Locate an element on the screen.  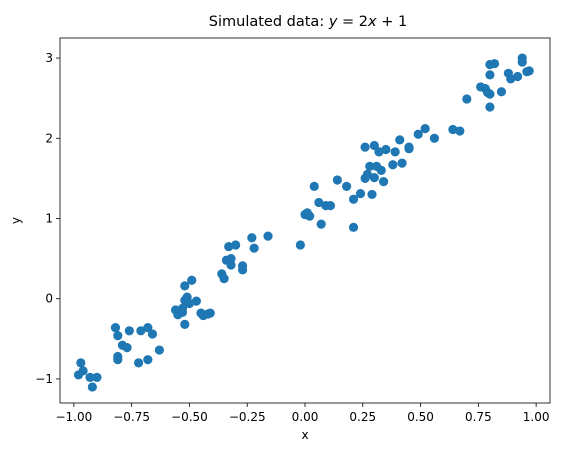
chart-title: Simulated data: y = 2x + 1 is located at coordinates (308, 22).